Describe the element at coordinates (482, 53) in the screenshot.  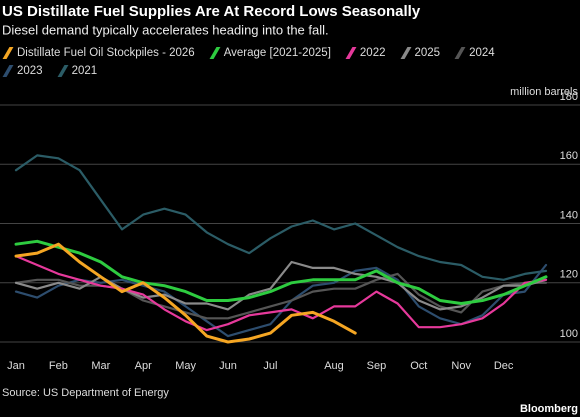
I see `legend-label: 2024` at that location.